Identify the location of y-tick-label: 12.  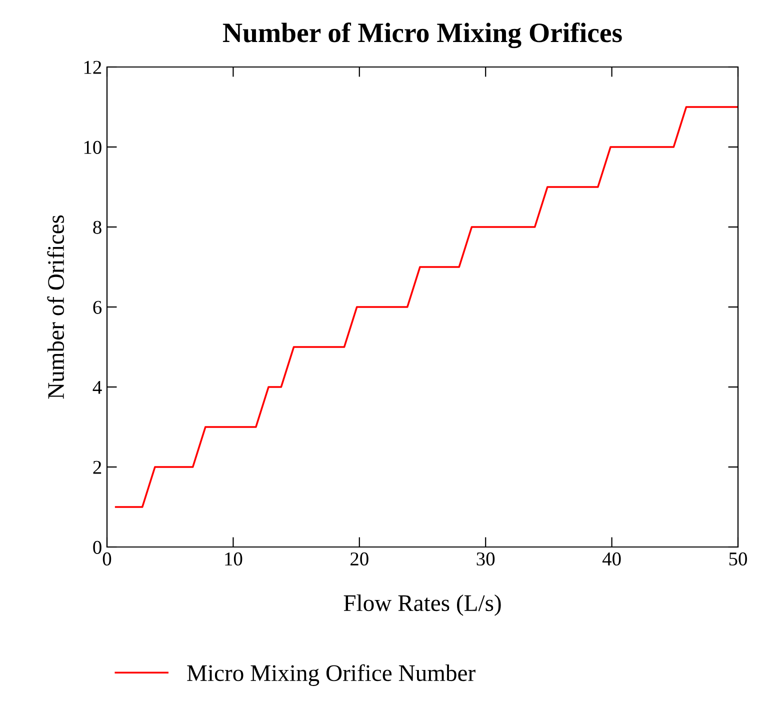
(93, 67).